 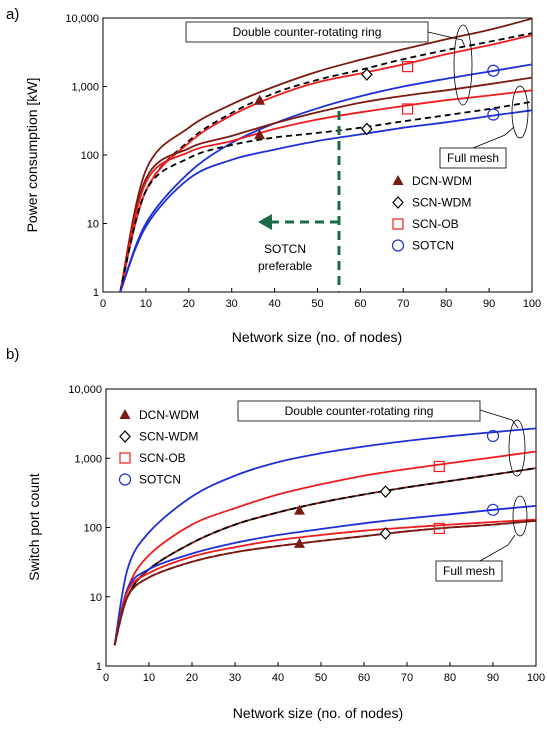 What do you see at coordinates (285, 266) in the screenshot?
I see `preferable-text-2: preferable` at bounding box center [285, 266].